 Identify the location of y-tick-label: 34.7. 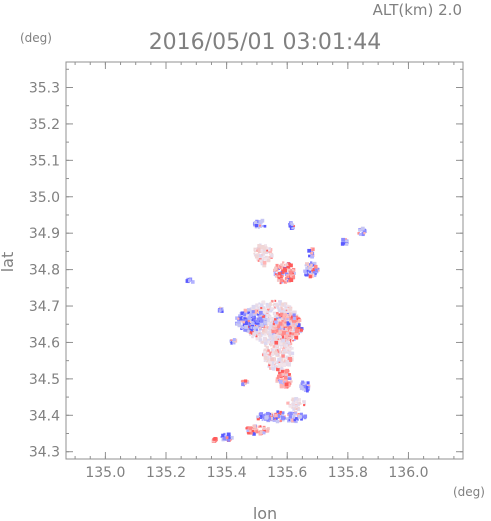
(44, 307).